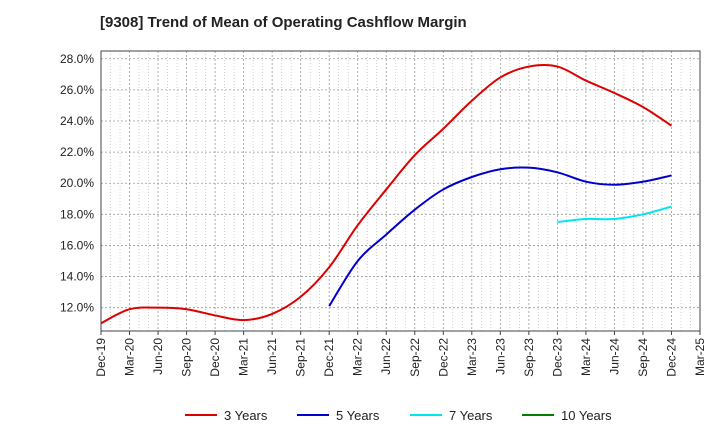 The image size is (720, 440). What do you see at coordinates (586, 357) in the screenshot?
I see `x-tick-label: Mar-24` at bounding box center [586, 357].